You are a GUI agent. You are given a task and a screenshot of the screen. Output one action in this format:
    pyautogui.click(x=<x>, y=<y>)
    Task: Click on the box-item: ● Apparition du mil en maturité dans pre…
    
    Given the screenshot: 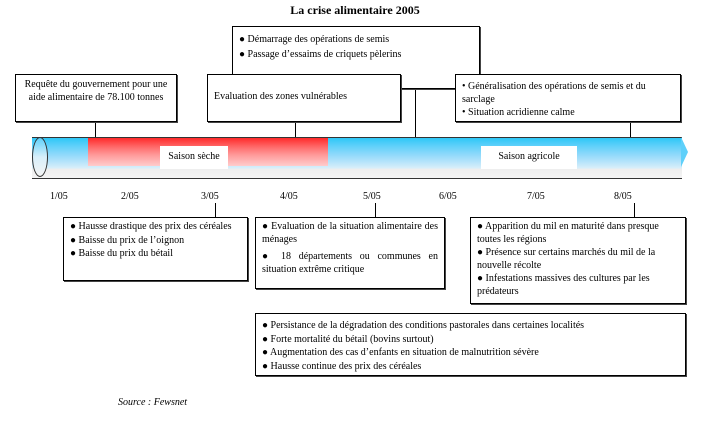 What is the action you would take?
    pyautogui.click(x=568, y=233)
    